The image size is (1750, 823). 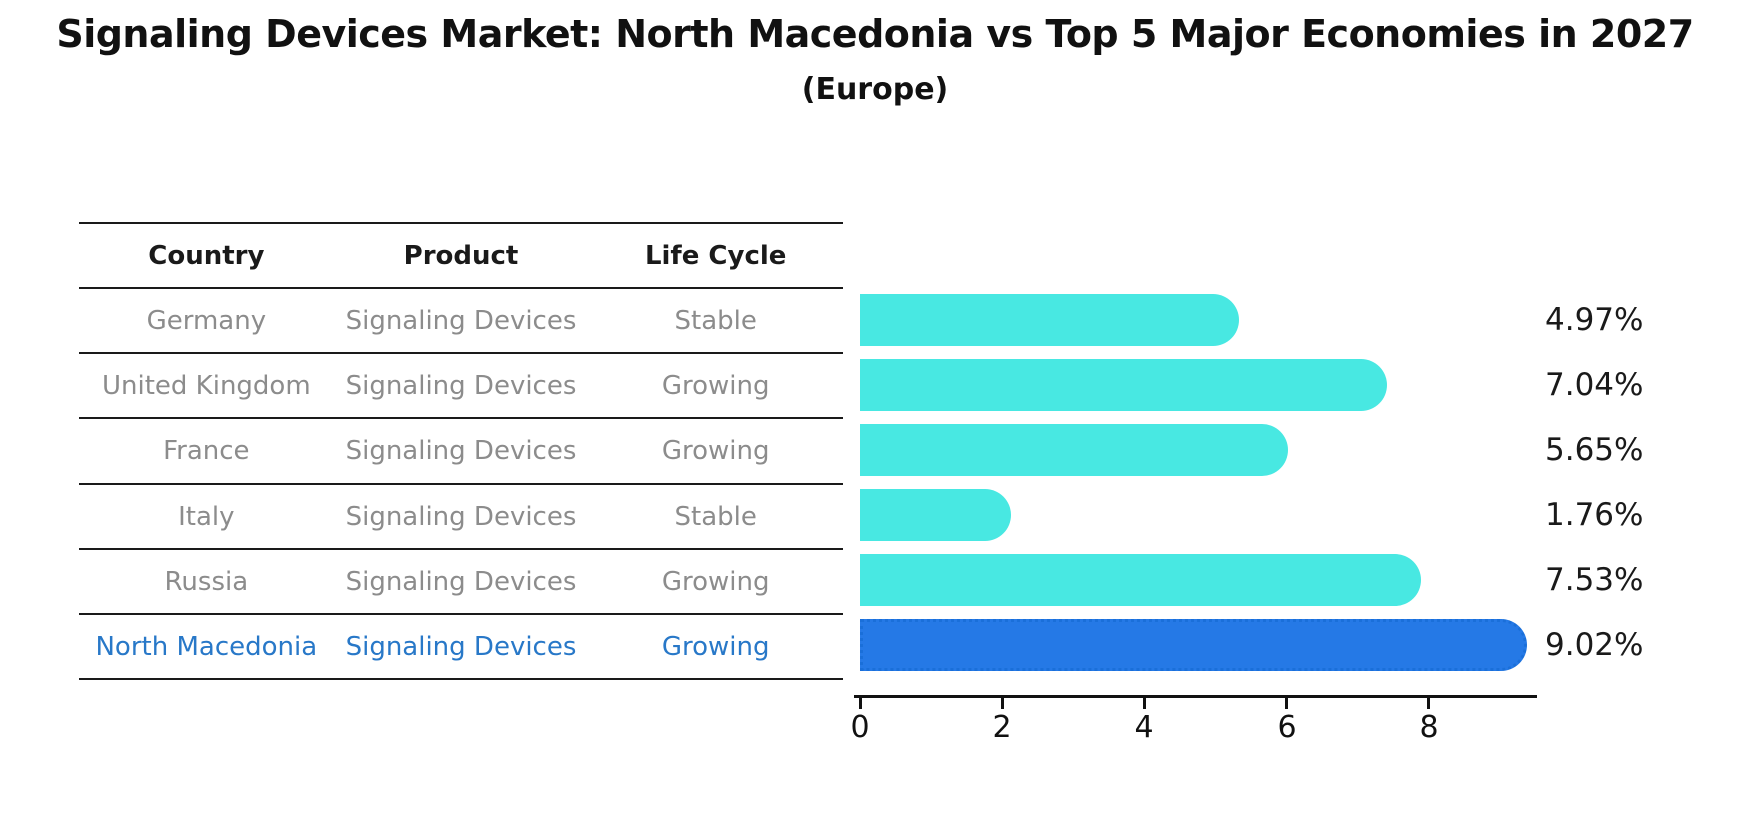 What do you see at coordinates (1594, 320) in the screenshot?
I see `bar-value-label: 4.97%` at bounding box center [1594, 320].